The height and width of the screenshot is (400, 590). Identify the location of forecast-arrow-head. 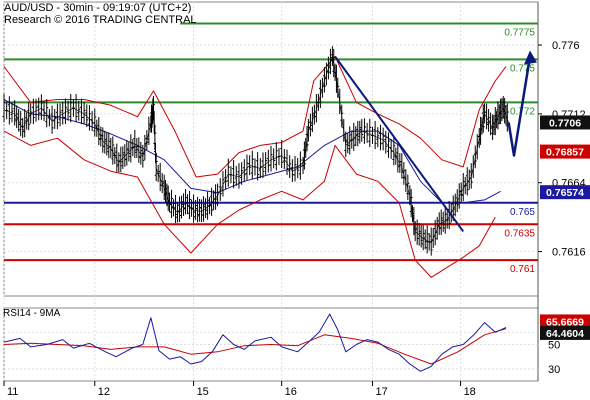
(530, 57).